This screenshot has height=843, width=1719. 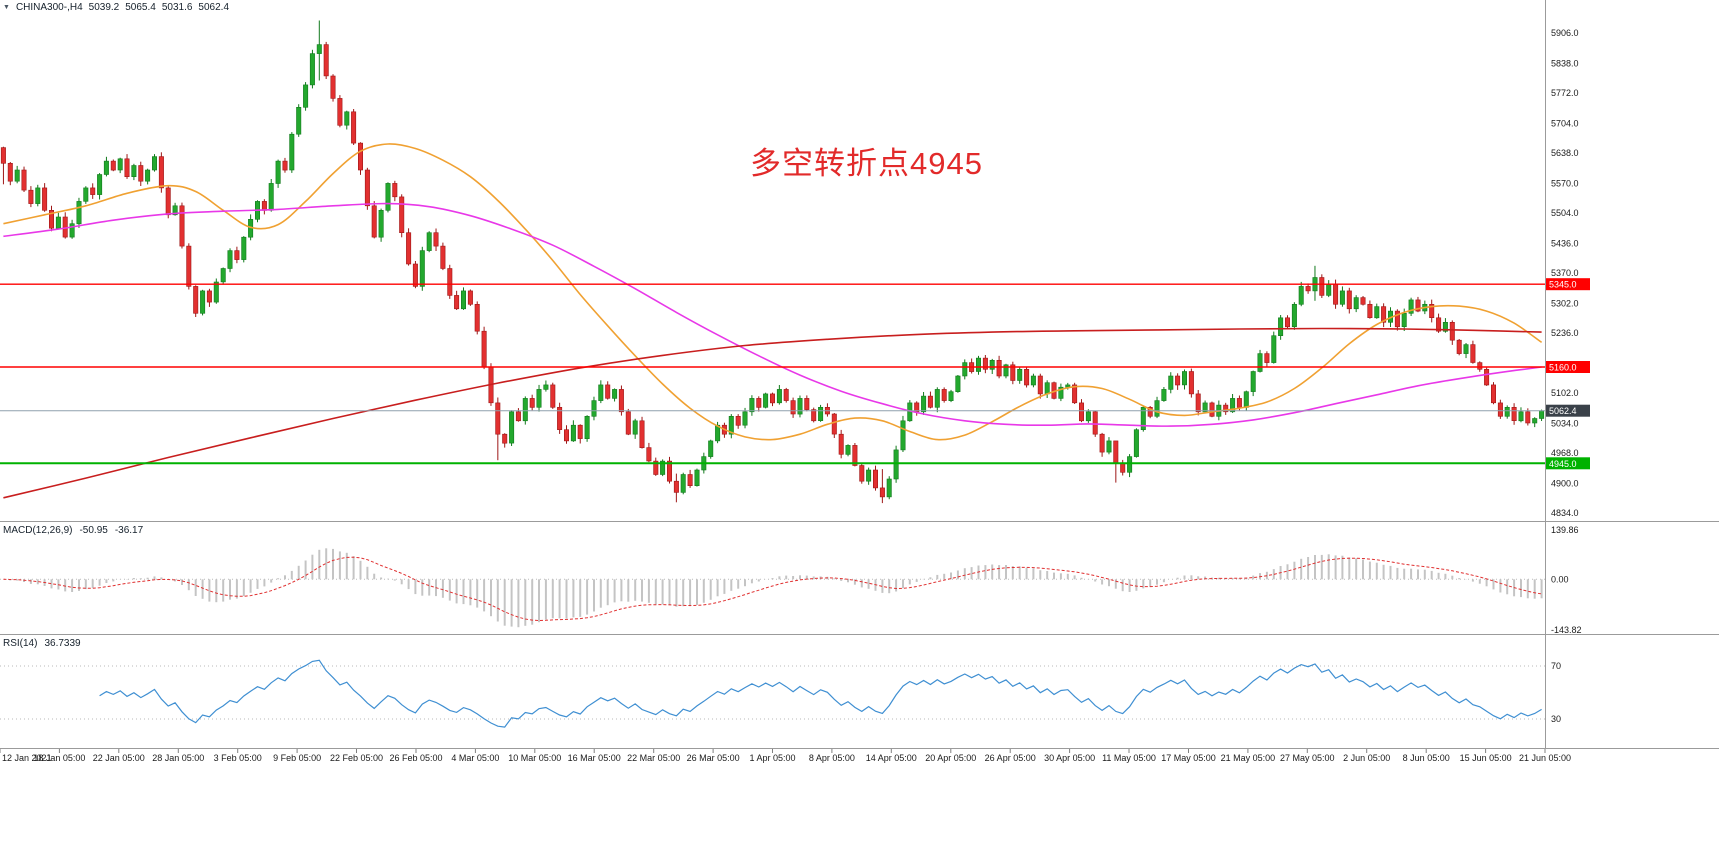 I want to click on rsi-value: 36.7339, so click(x=62, y=643).